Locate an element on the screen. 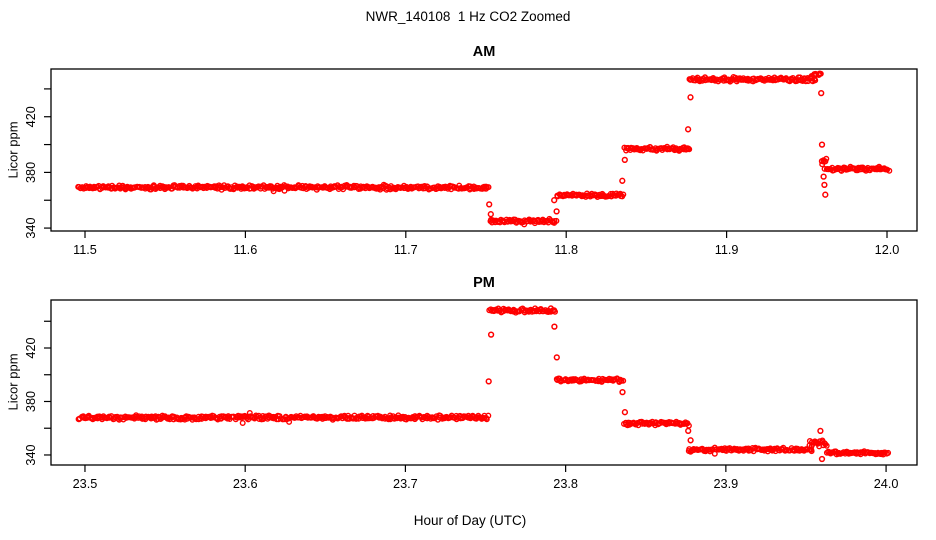  chart-title: NWR_140108 1 Hz CO2 Zoomed is located at coordinates (468, 16).